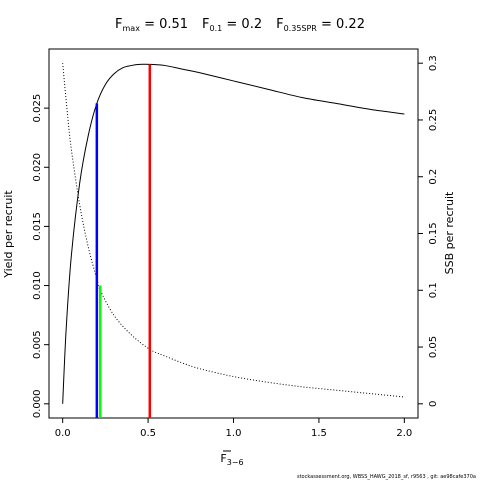  I want to click on x-axis-title-text: F3−6, so click(231, 459).